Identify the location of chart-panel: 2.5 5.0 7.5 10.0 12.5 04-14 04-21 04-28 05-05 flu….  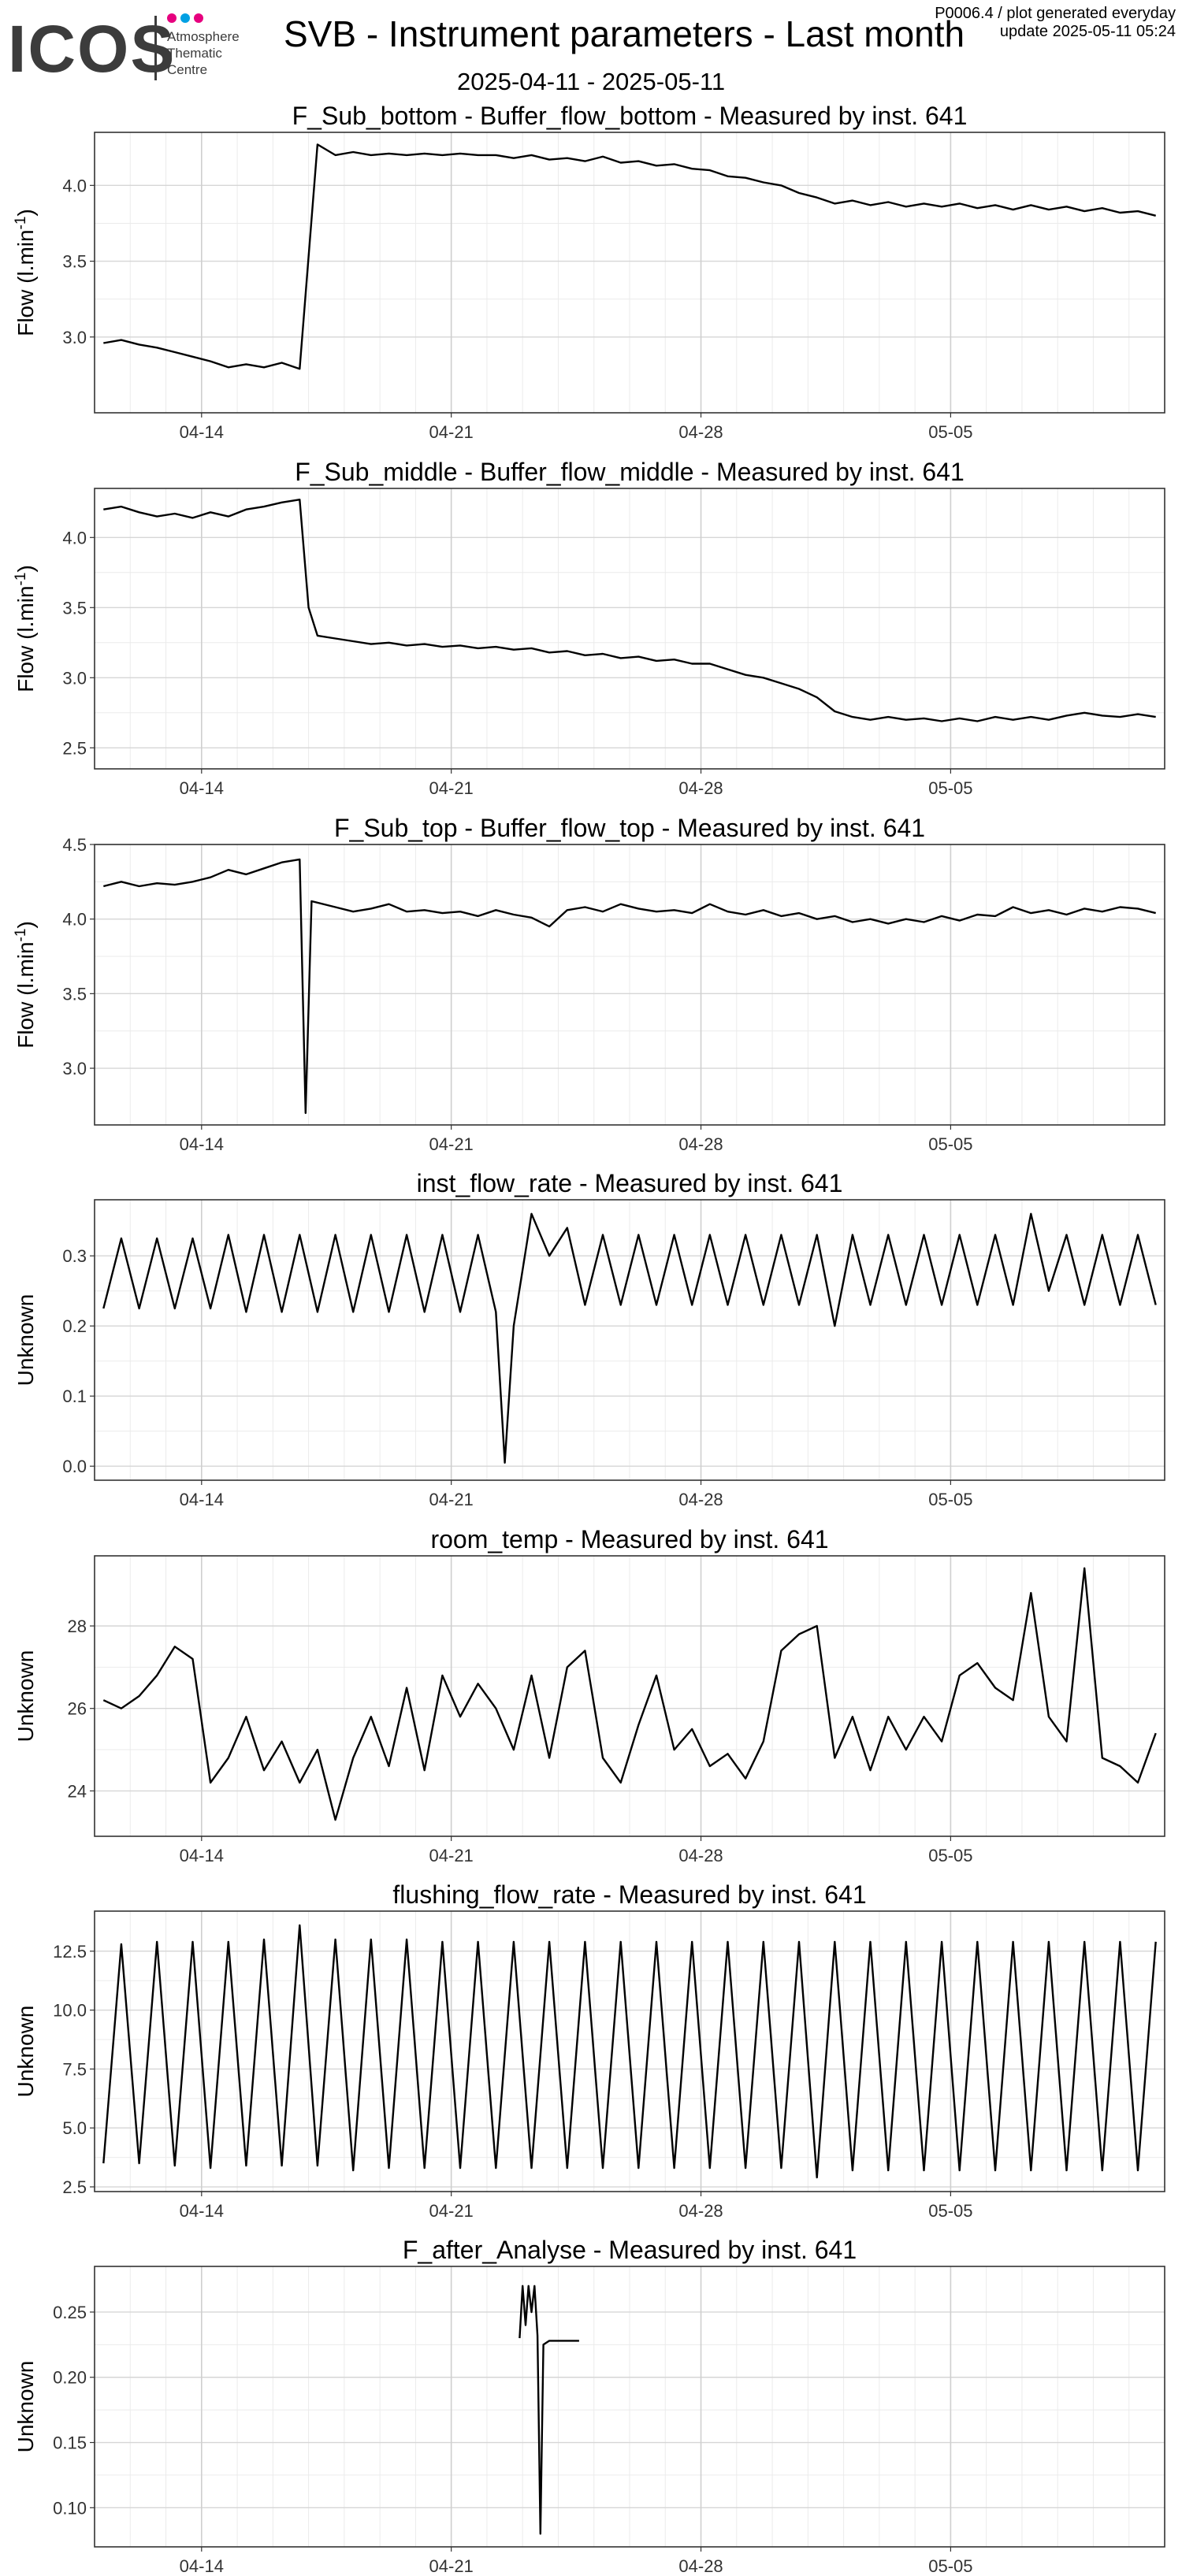
(589, 2050).